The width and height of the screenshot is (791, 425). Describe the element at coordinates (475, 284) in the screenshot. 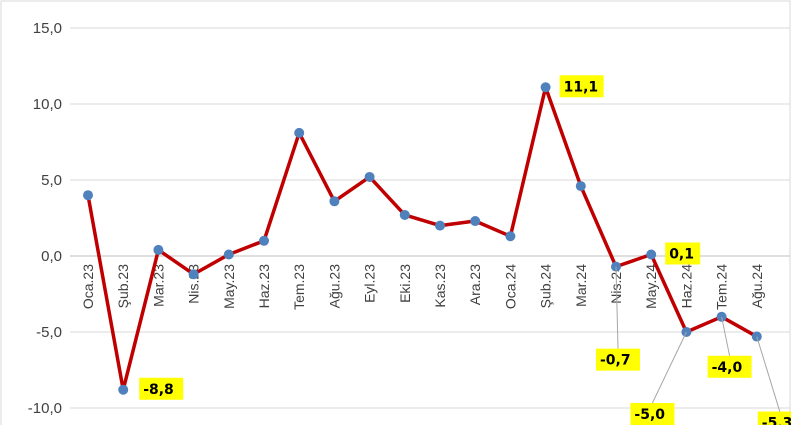

I see `x-tick-label: Ara.23` at that location.